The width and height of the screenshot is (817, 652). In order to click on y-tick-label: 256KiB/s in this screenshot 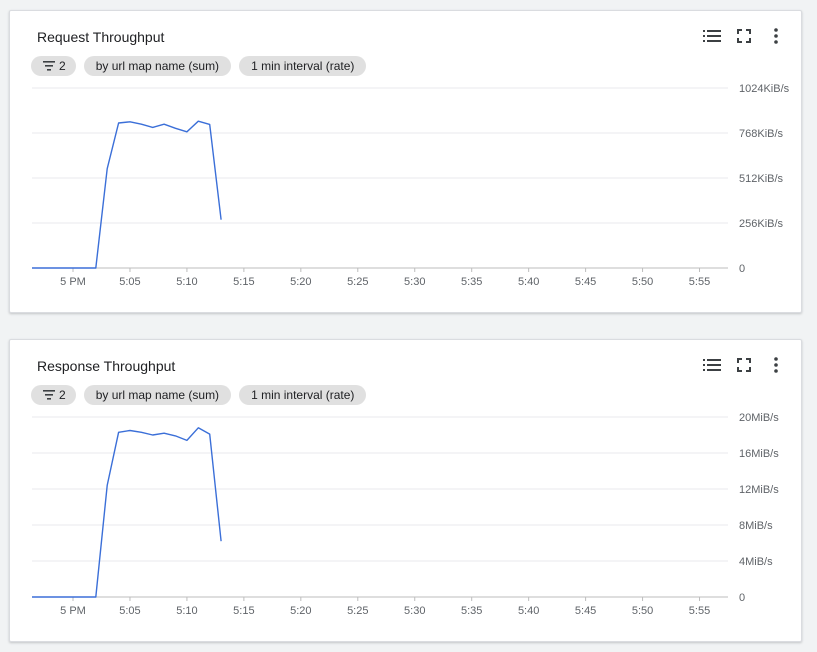, I will do `click(761, 224)`.